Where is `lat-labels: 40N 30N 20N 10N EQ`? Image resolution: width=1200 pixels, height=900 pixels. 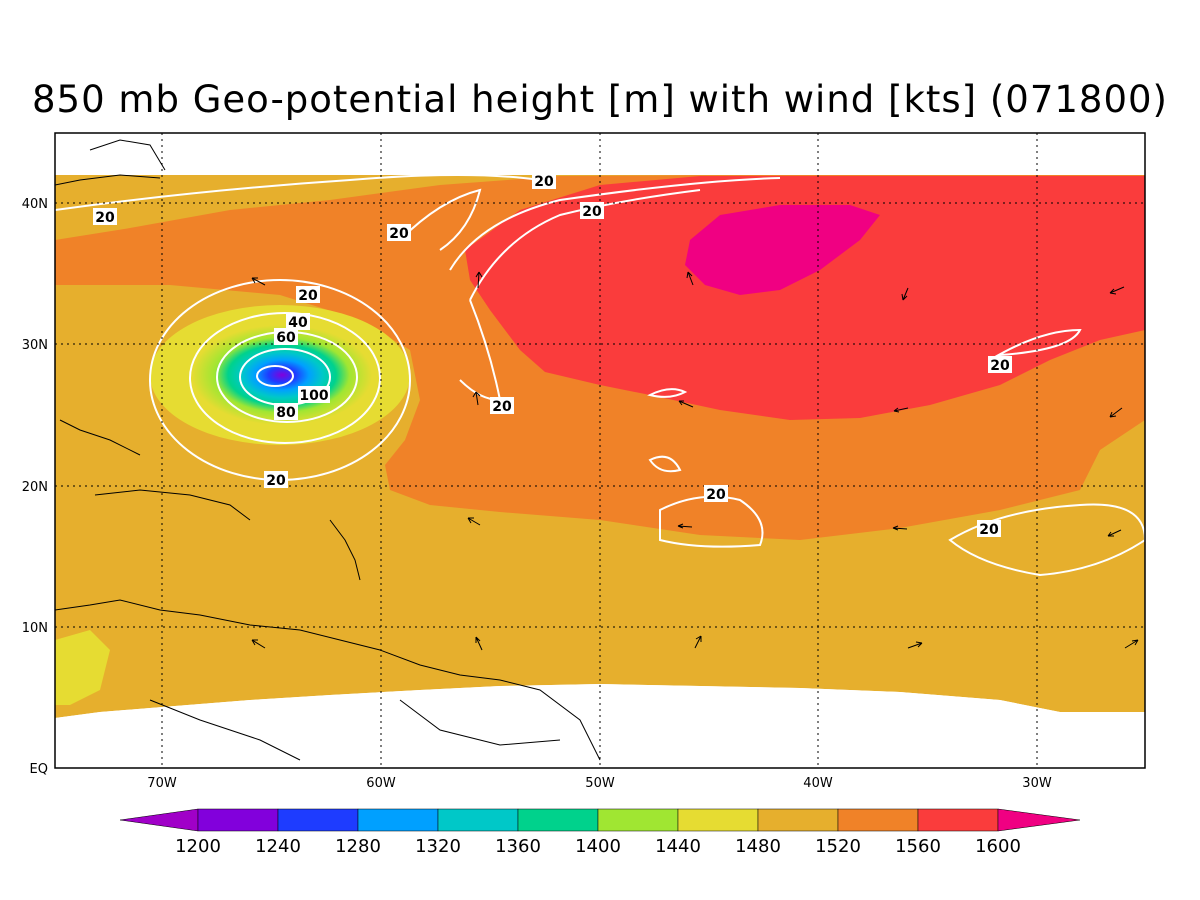
lat-labels: 40N 30N 20N 10N EQ is located at coordinates (35, 487).